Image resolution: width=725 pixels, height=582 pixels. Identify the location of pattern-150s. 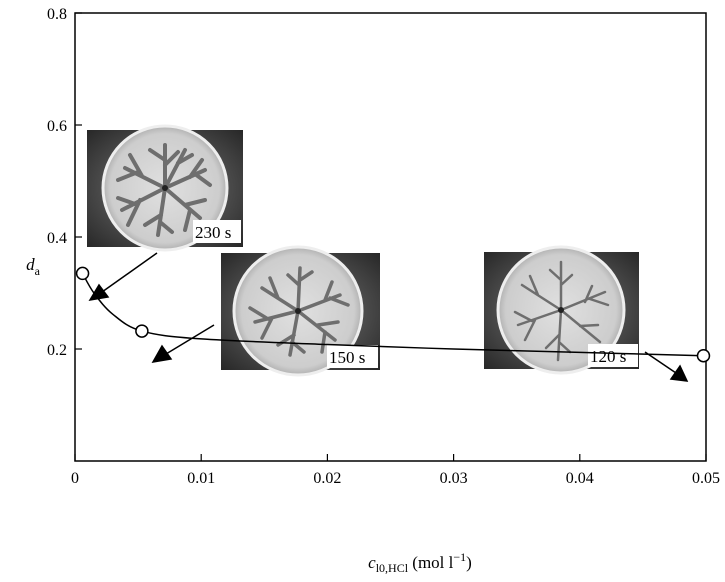
(299, 311).